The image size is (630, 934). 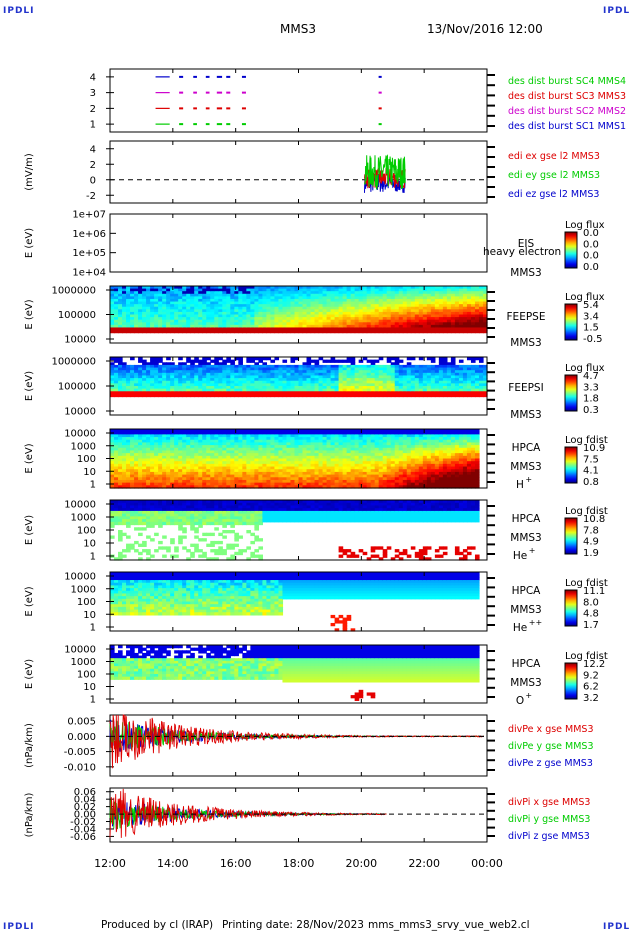 I want to click on colorbar-title-5: Log fdist, so click(x=586, y=440).